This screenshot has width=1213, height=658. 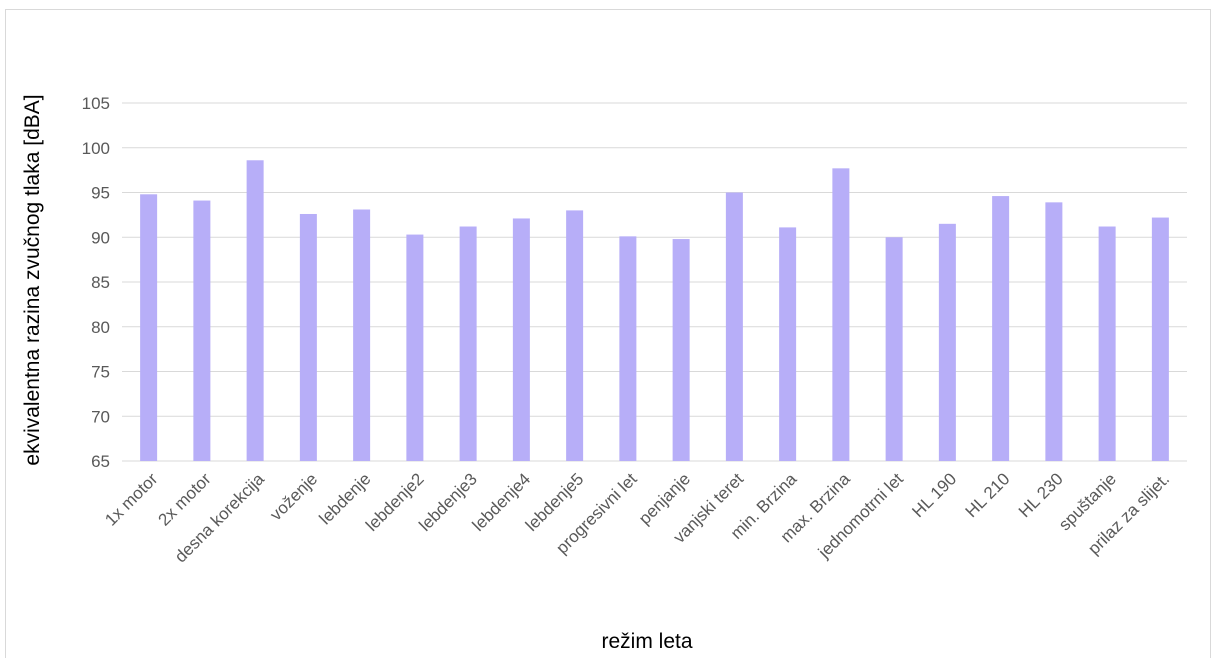 I want to click on y-tick-label: 90, so click(x=100, y=237).